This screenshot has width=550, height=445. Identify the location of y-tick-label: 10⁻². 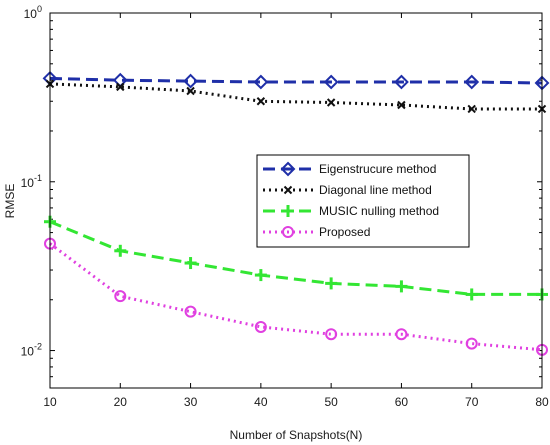
(31, 350).